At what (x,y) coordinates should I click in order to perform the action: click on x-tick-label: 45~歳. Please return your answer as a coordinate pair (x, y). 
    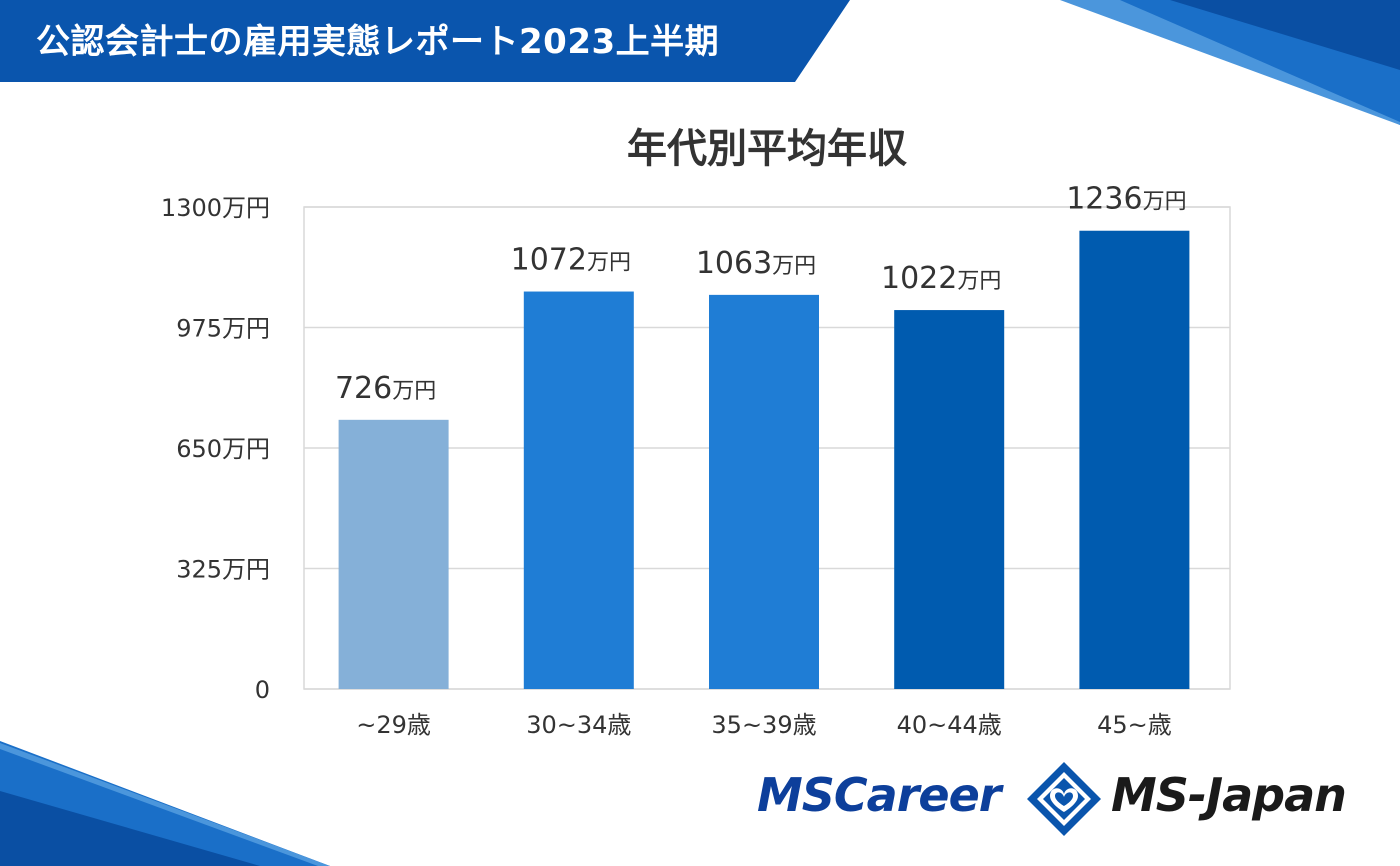
    Looking at the image, I should click on (1134, 725).